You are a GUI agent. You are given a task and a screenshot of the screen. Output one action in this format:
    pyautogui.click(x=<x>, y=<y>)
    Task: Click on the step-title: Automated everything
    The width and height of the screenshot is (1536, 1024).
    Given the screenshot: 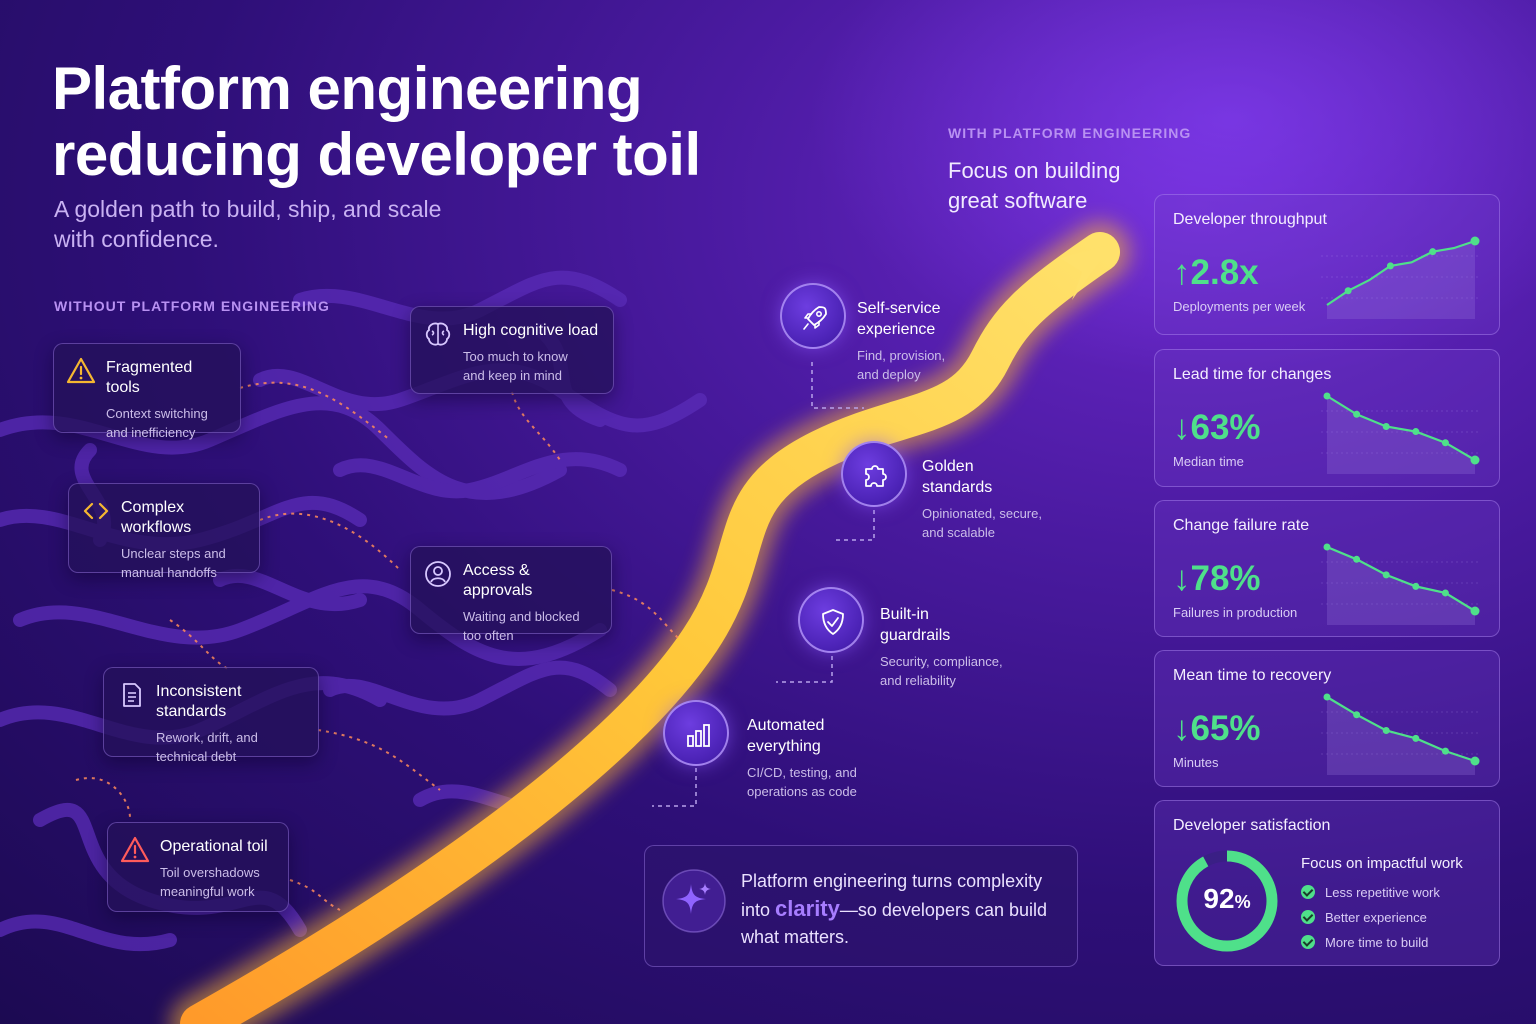 What is the action you would take?
    pyautogui.click(x=827, y=736)
    